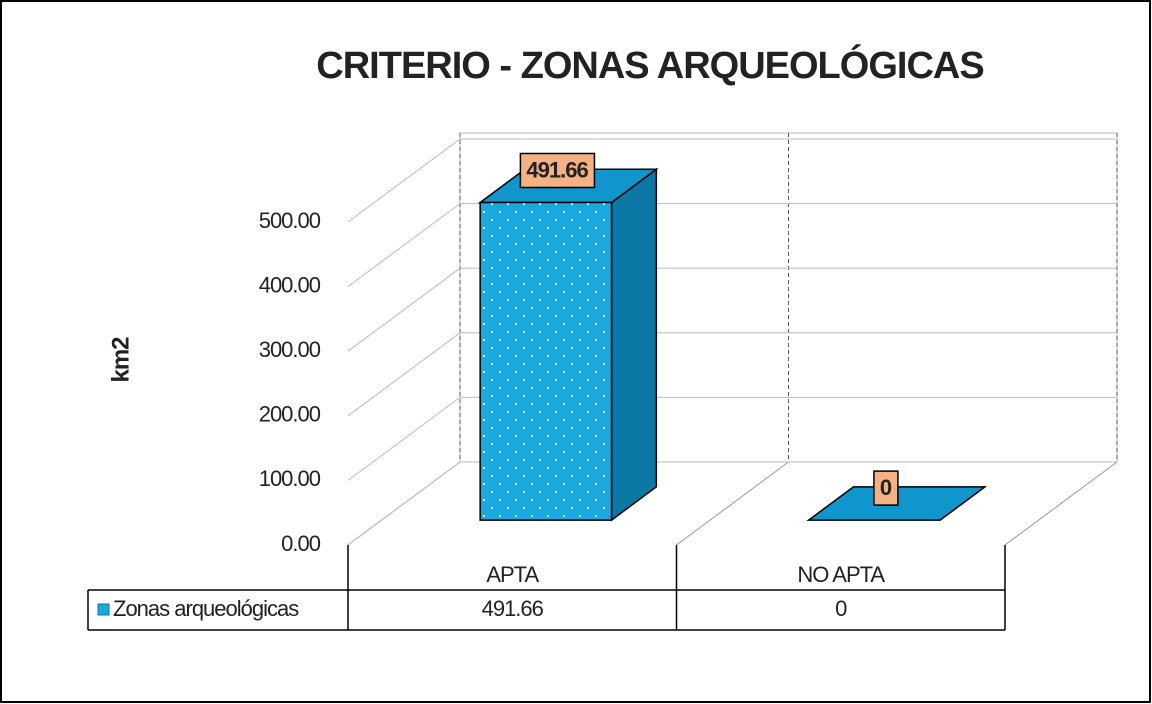  I want to click on y-tick-label: 500.00, so click(290, 220).